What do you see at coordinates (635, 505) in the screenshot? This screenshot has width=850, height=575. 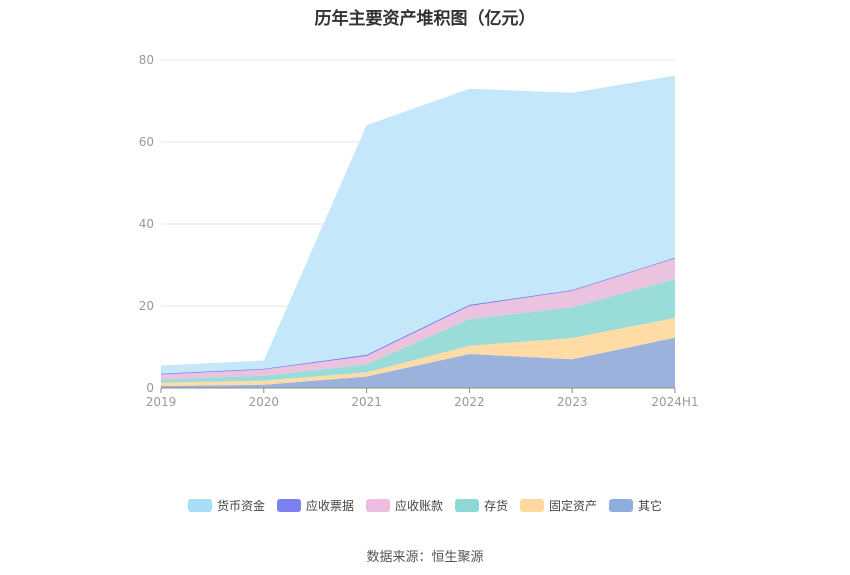 I see `legend-item: 其它` at bounding box center [635, 505].